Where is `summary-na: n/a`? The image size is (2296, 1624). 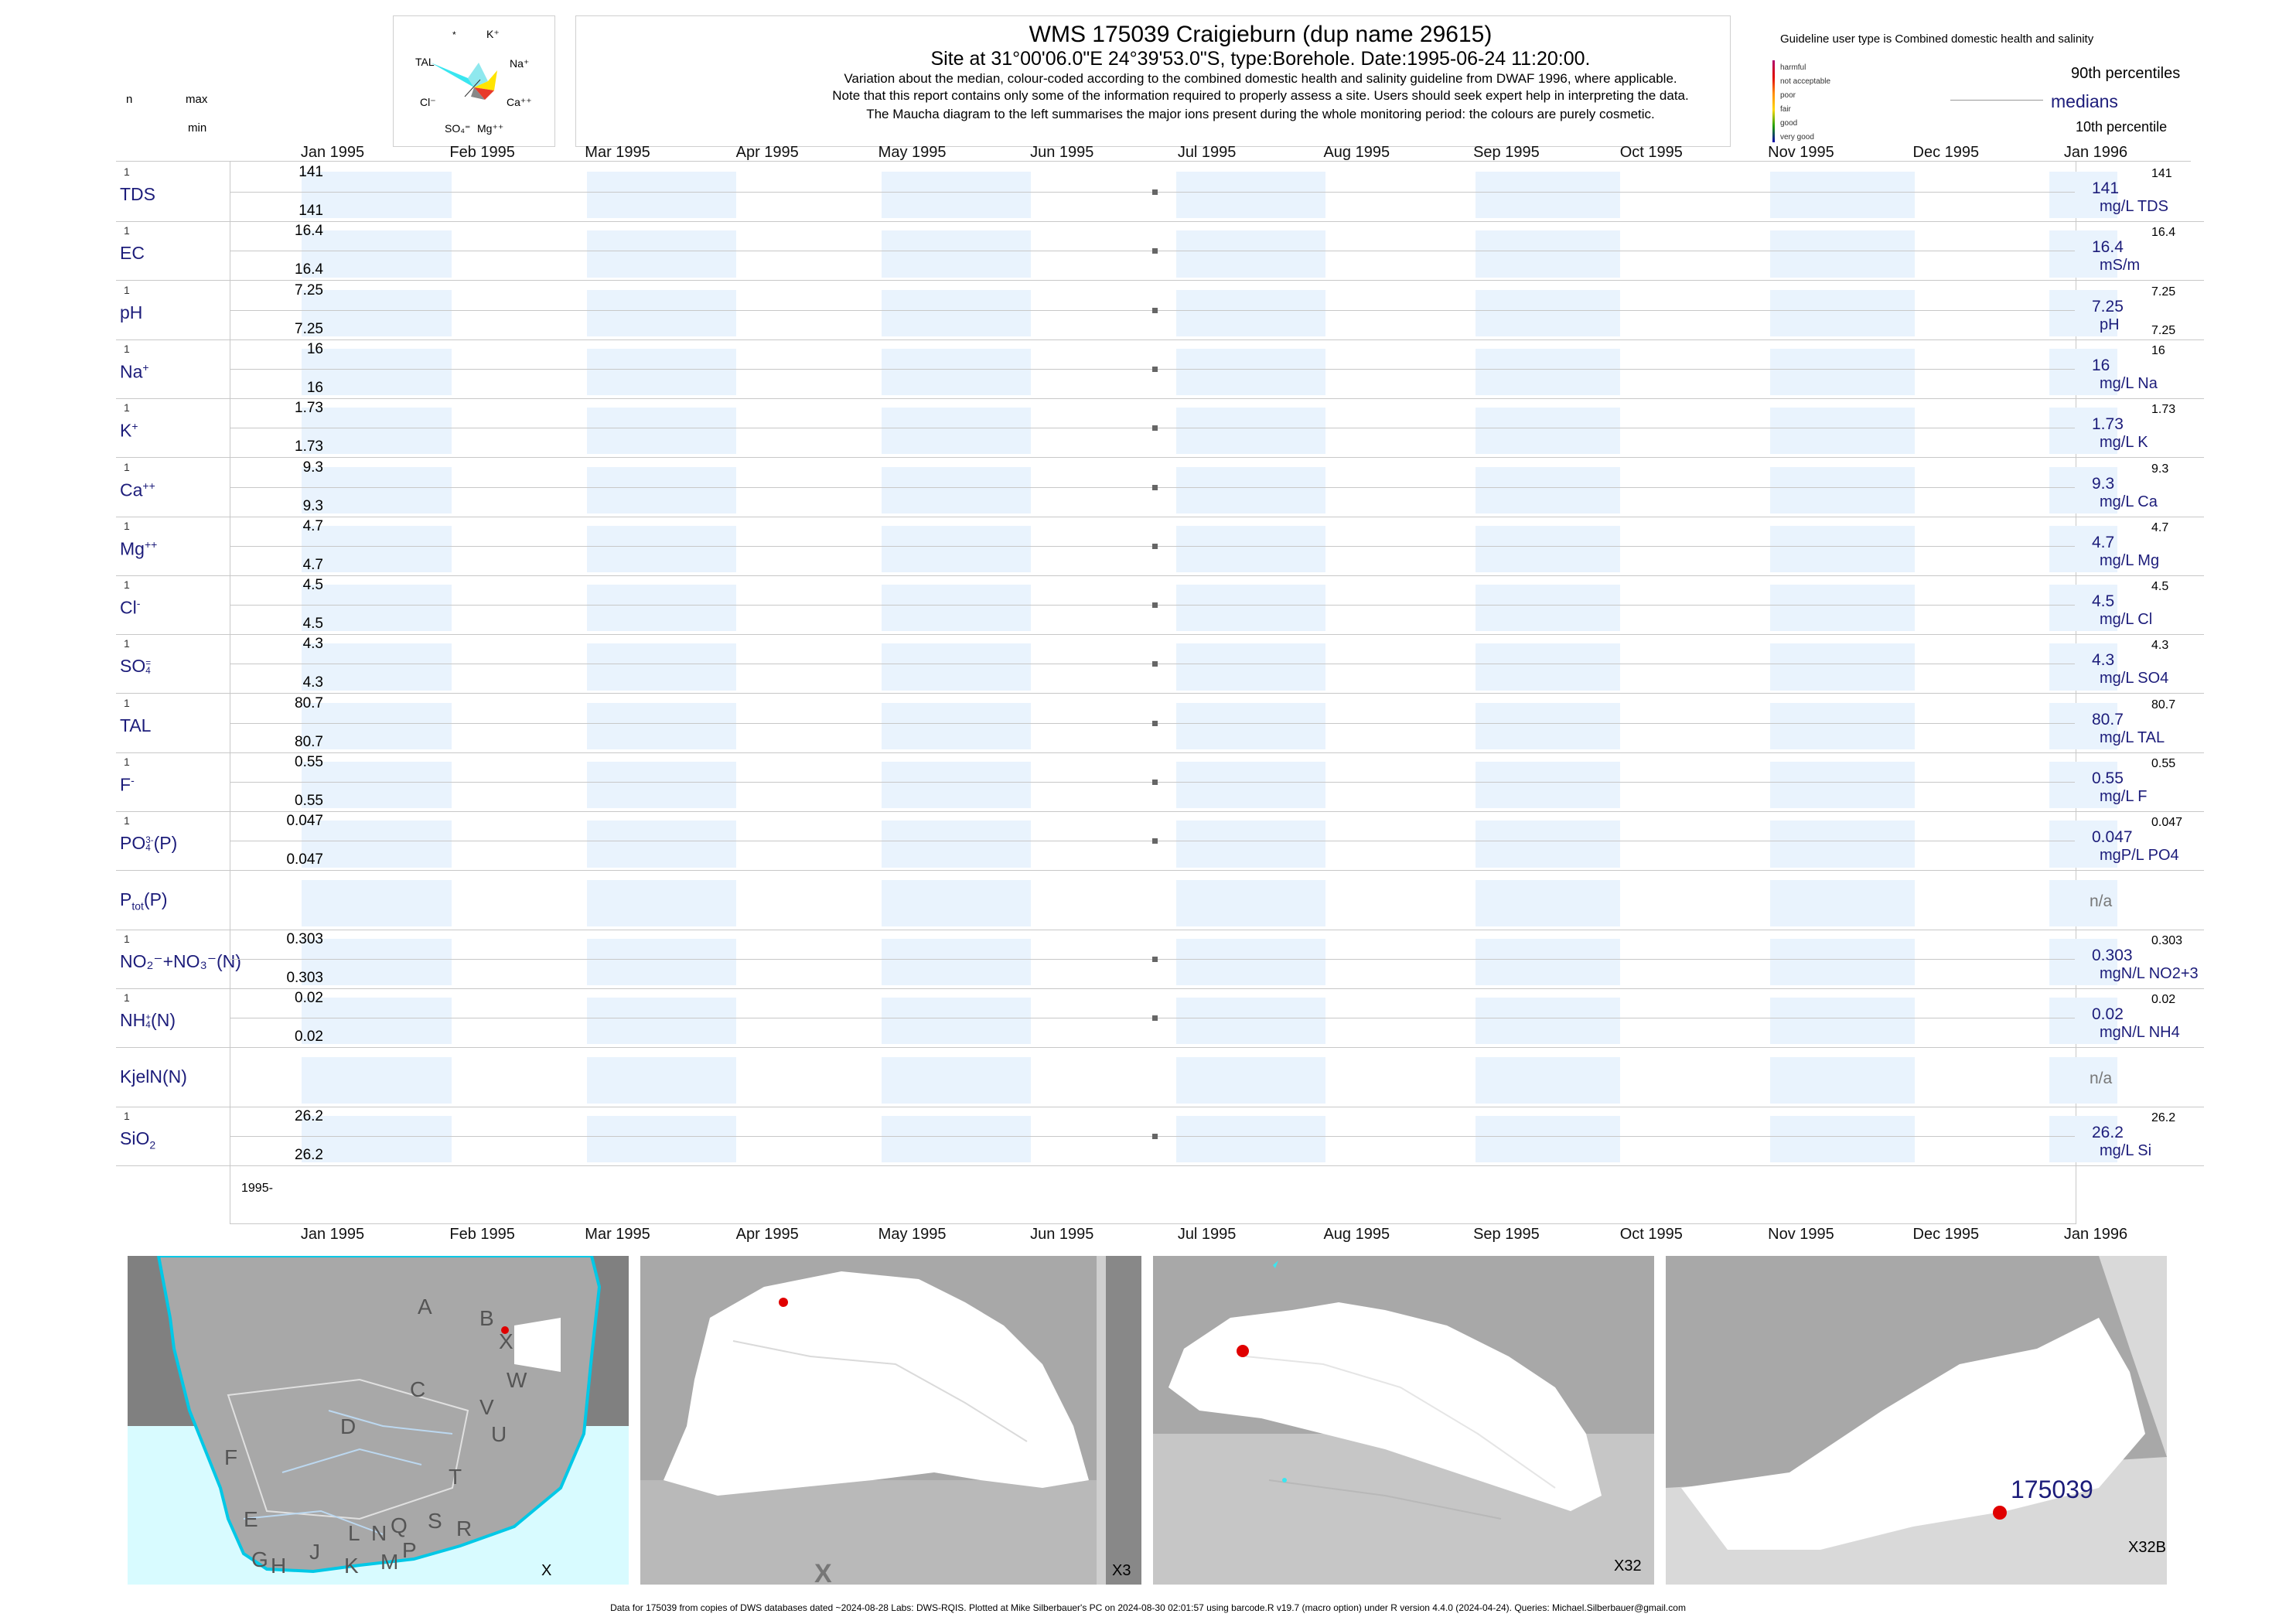
summary-na: n/a is located at coordinates (2101, 1078).